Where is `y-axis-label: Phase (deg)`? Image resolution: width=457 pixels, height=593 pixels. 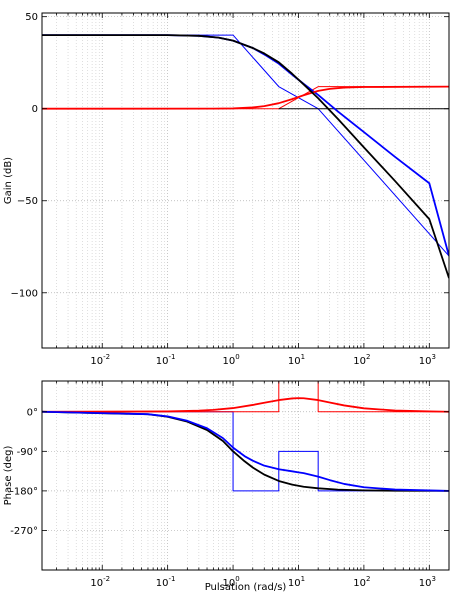 y-axis-label: Phase (deg) is located at coordinates (8, 476).